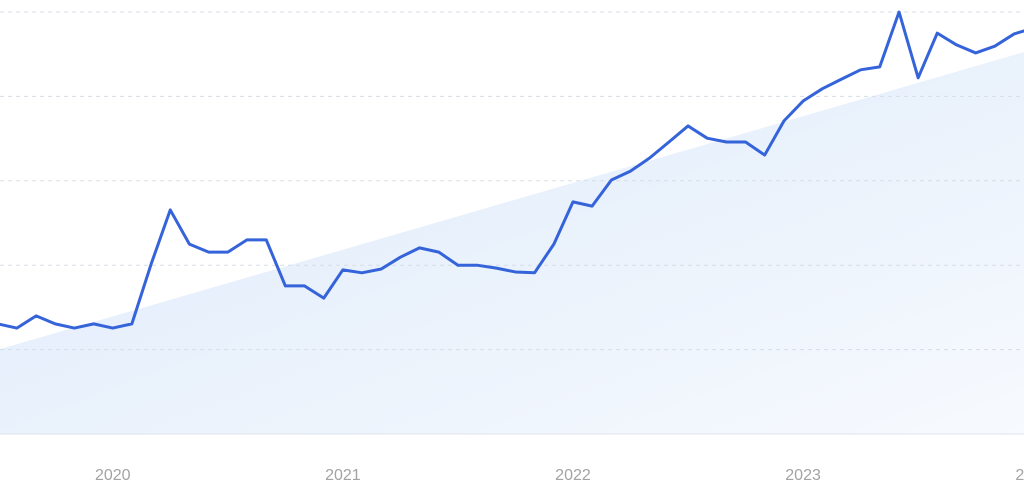 Image resolution: width=1024 pixels, height=499 pixels. I want to click on x-tick-label: 2020, so click(113, 475).